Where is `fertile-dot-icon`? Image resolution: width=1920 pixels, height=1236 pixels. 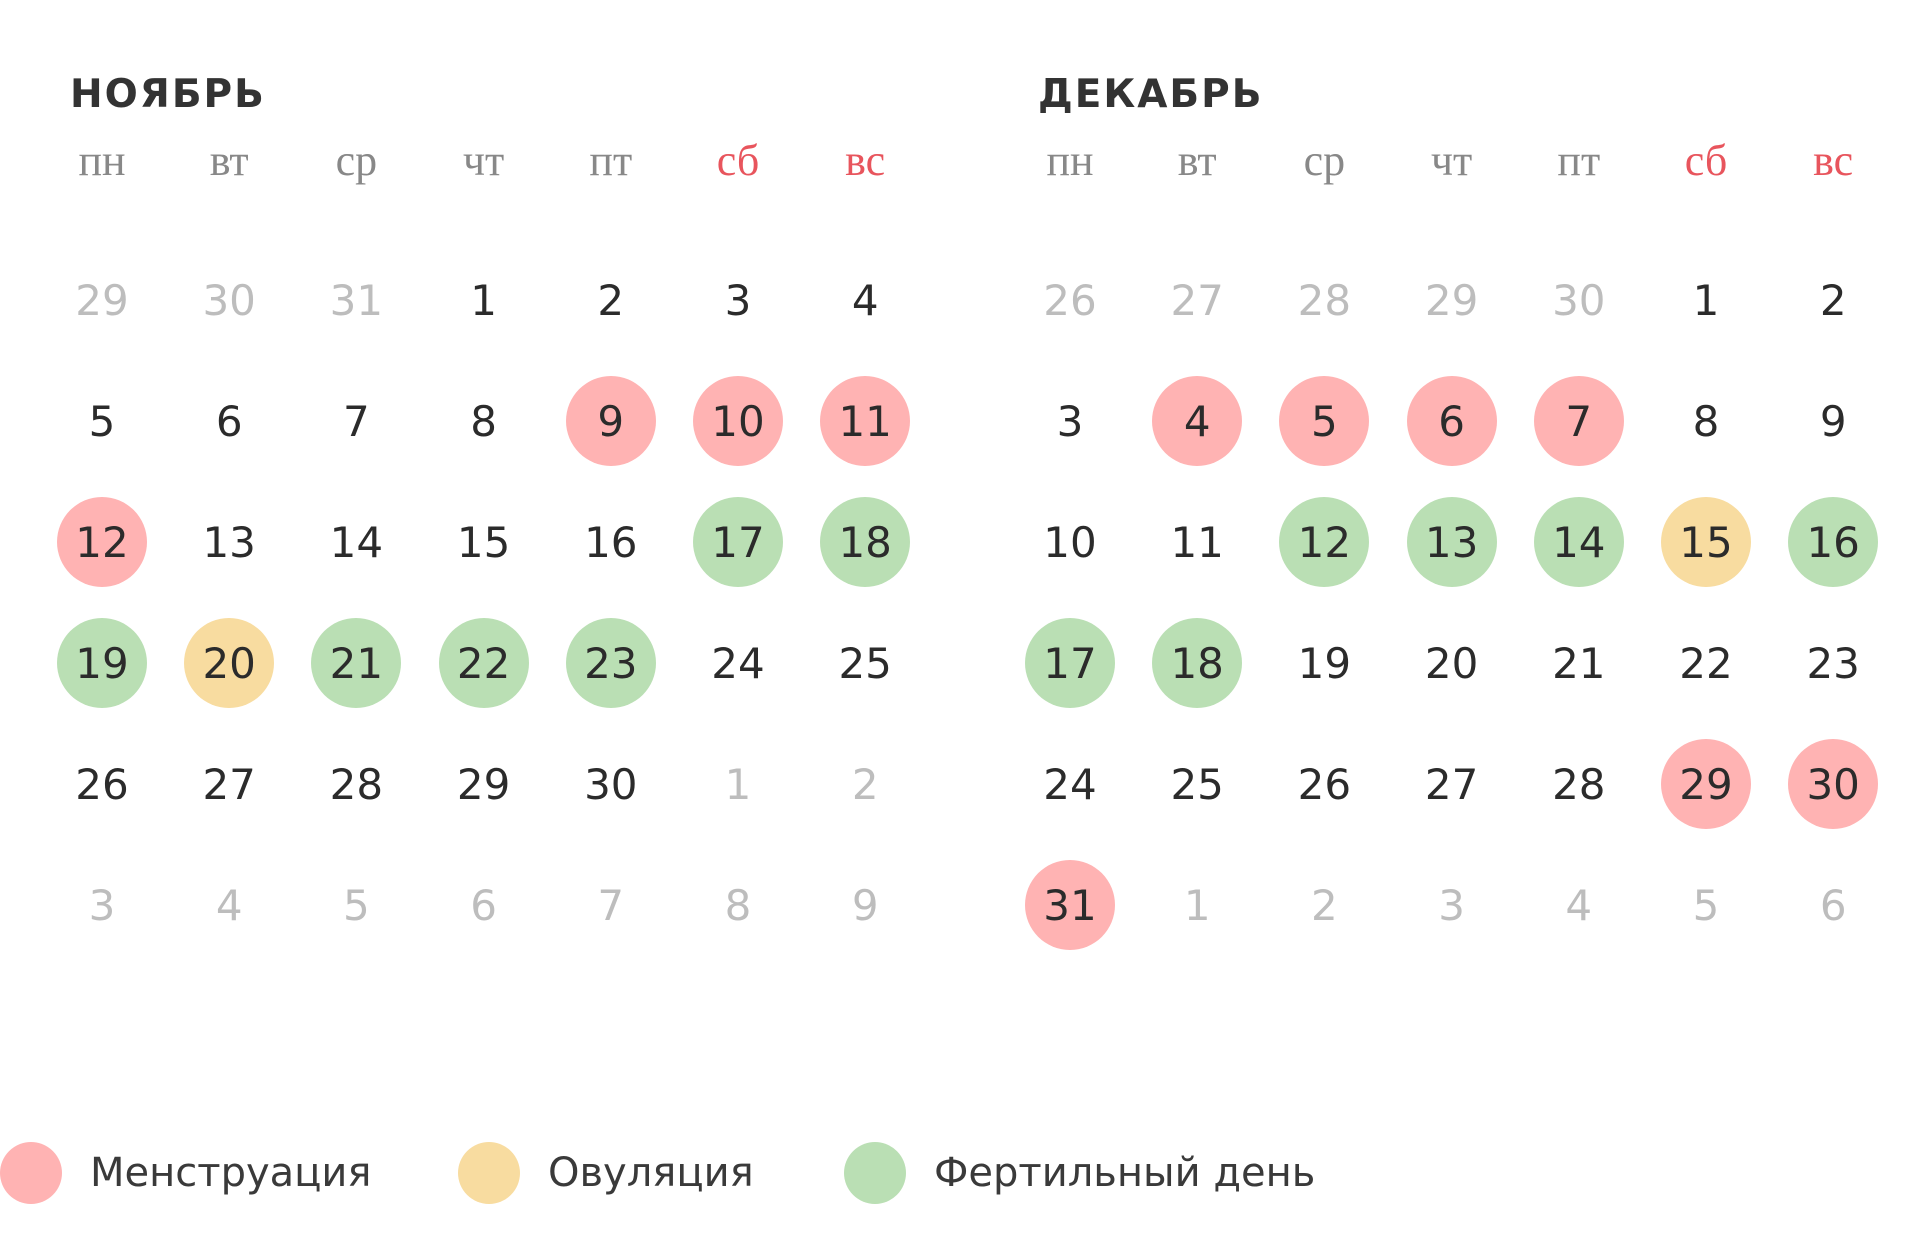
fertile-dot-icon is located at coordinates (875, 1173).